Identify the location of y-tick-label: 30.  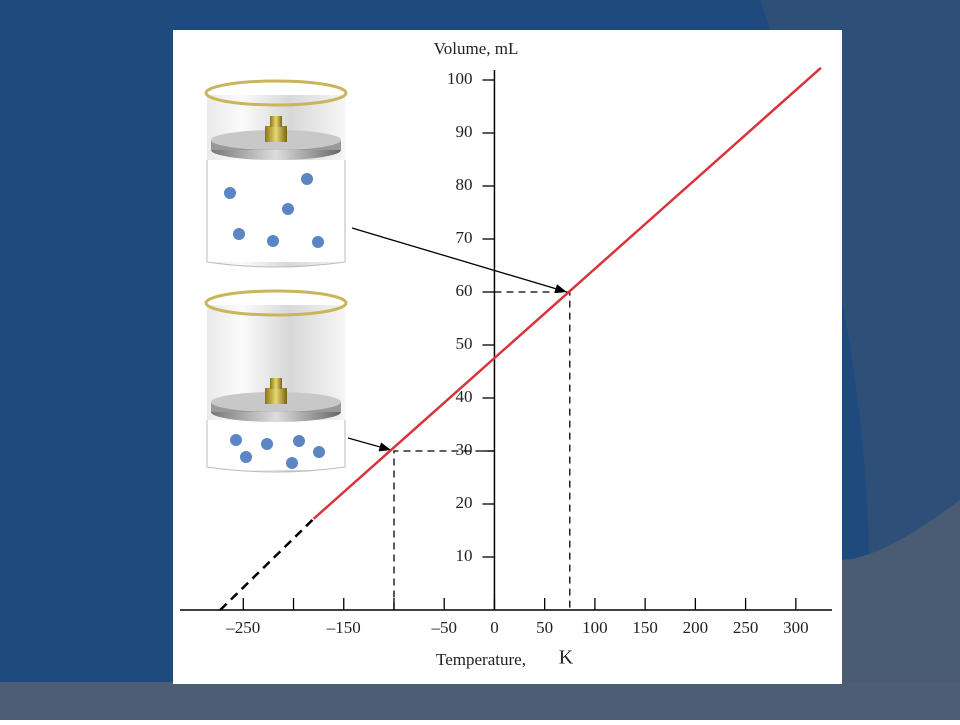
(463, 449).